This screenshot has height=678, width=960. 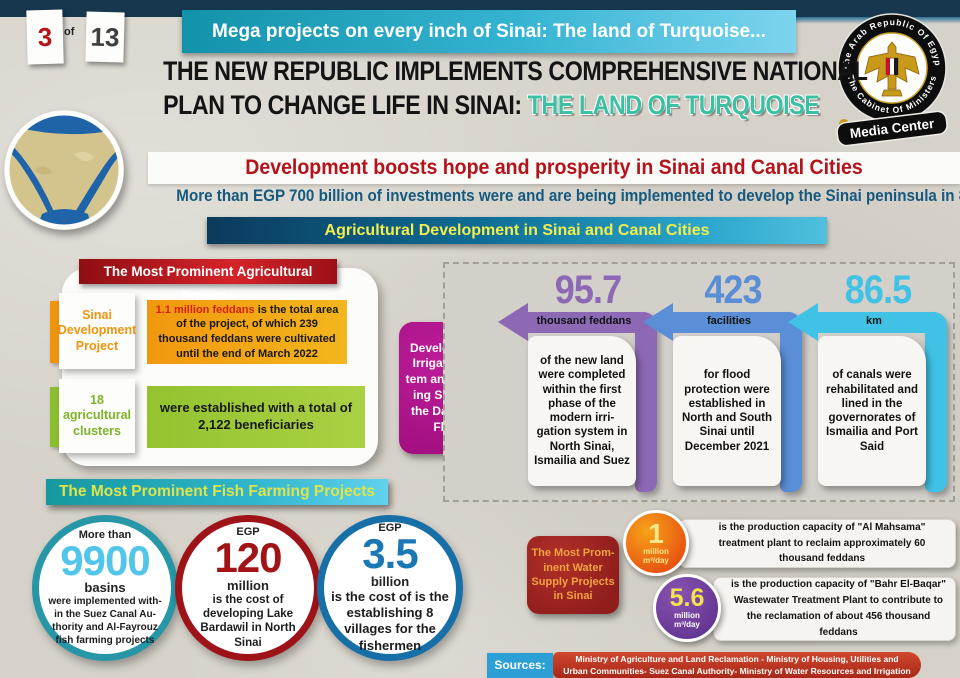 What do you see at coordinates (791, 402) in the screenshot?
I see `stat2-arrow-tail` at bounding box center [791, 402].